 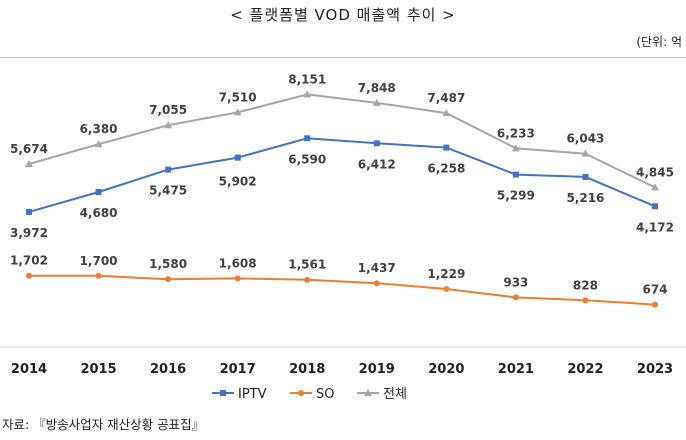 What do you see at coordinates (515, 297) in the screenshot?
I see `point-so-2021` at bounding box center [515, 297].